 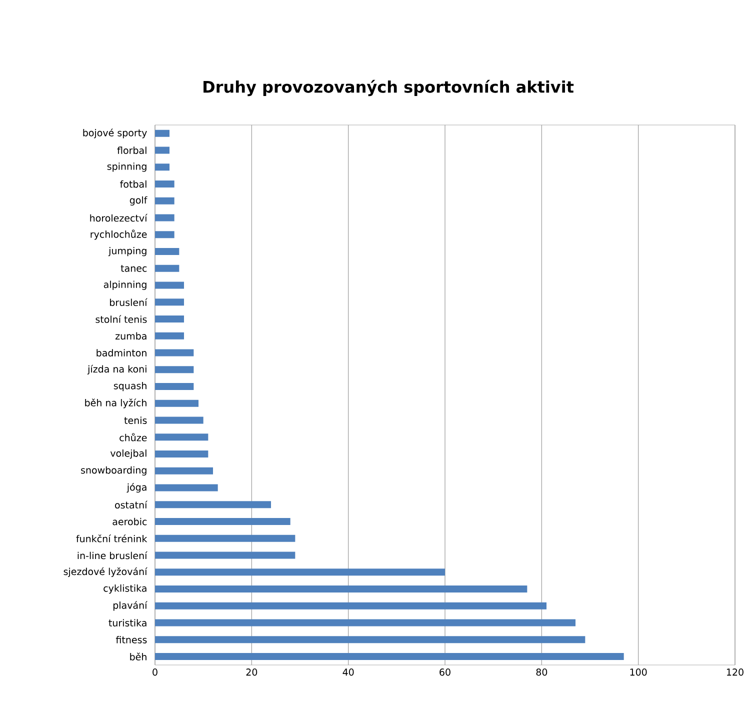 I want to click on y-tick-label: turistika, so click(x=127, y=622).